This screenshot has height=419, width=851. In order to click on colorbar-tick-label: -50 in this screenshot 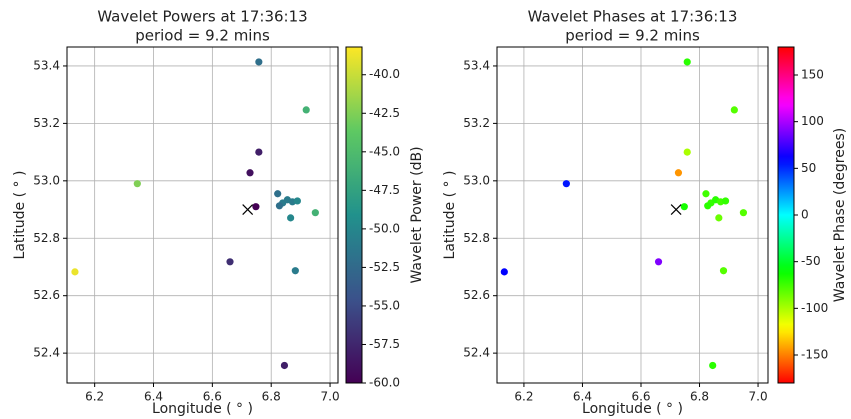, I will do `click(811, 261)`.